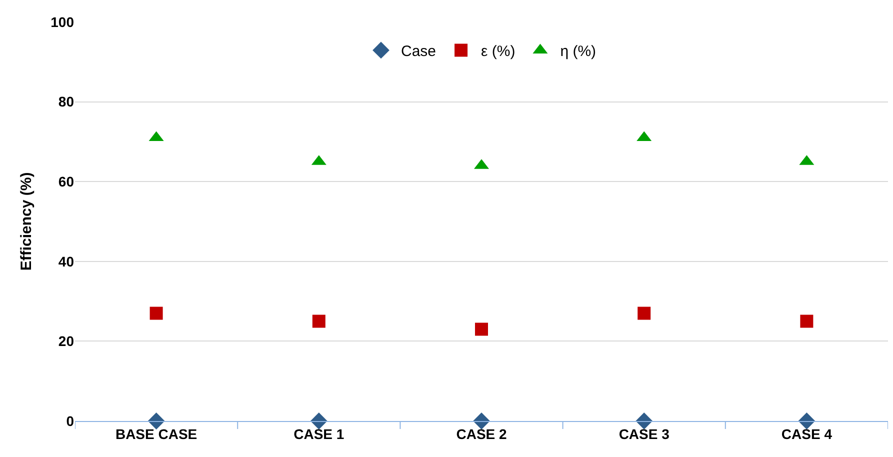 The height and width of the screenshot is (457, 893). Describe the element at coordinates (644, 434) in the screenshot. I see `x-tick-label: CASE 3` at that location.